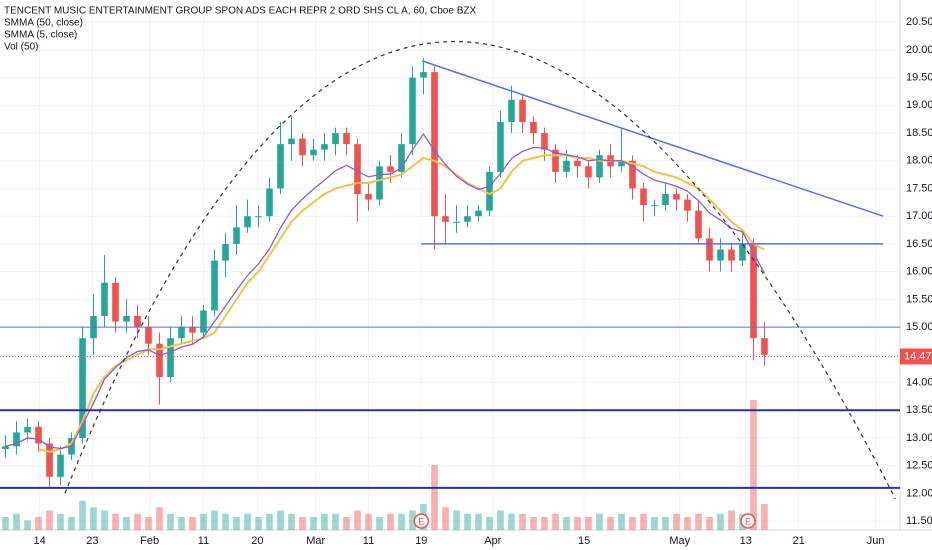  I want to click on y-tick-label: 18.50, so click(919, 133).